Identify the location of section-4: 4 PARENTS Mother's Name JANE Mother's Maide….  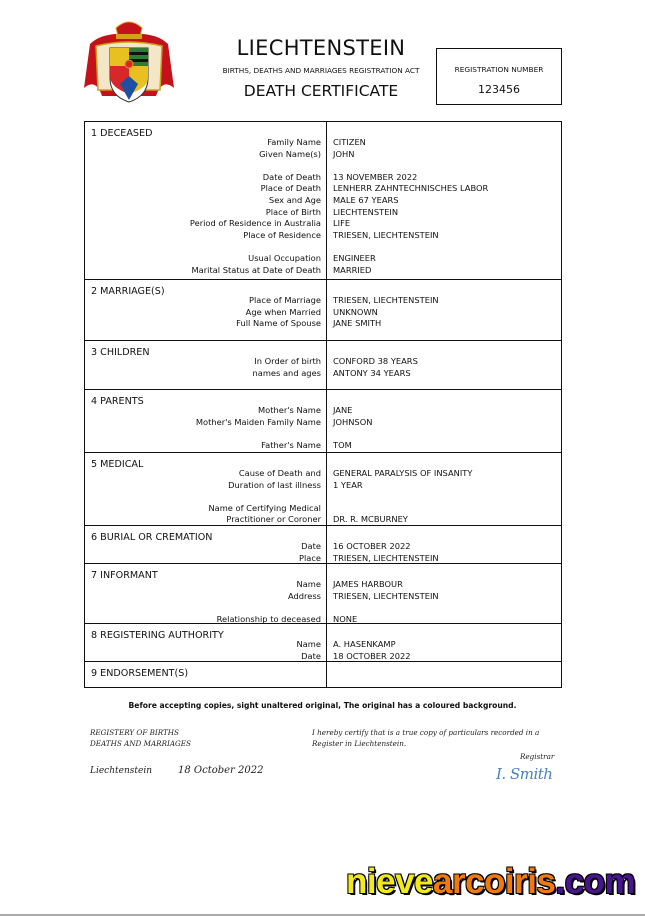
(323, 420).